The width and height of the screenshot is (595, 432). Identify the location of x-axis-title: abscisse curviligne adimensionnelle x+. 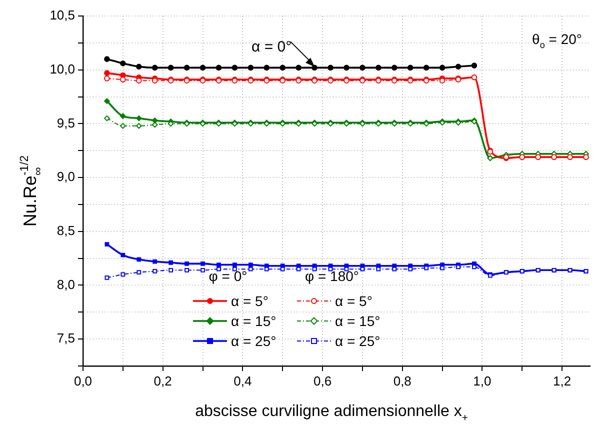
(331, 413).